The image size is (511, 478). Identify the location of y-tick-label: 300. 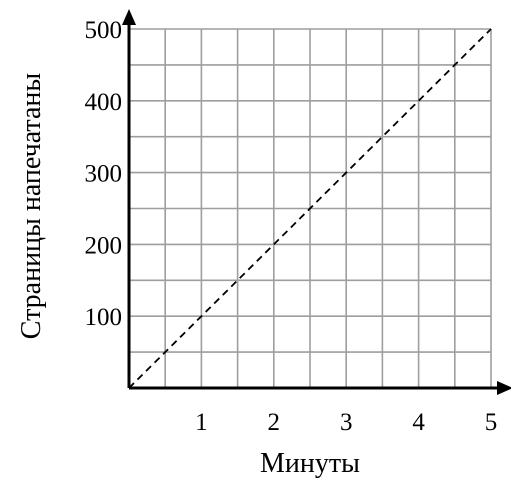
(104, 174).